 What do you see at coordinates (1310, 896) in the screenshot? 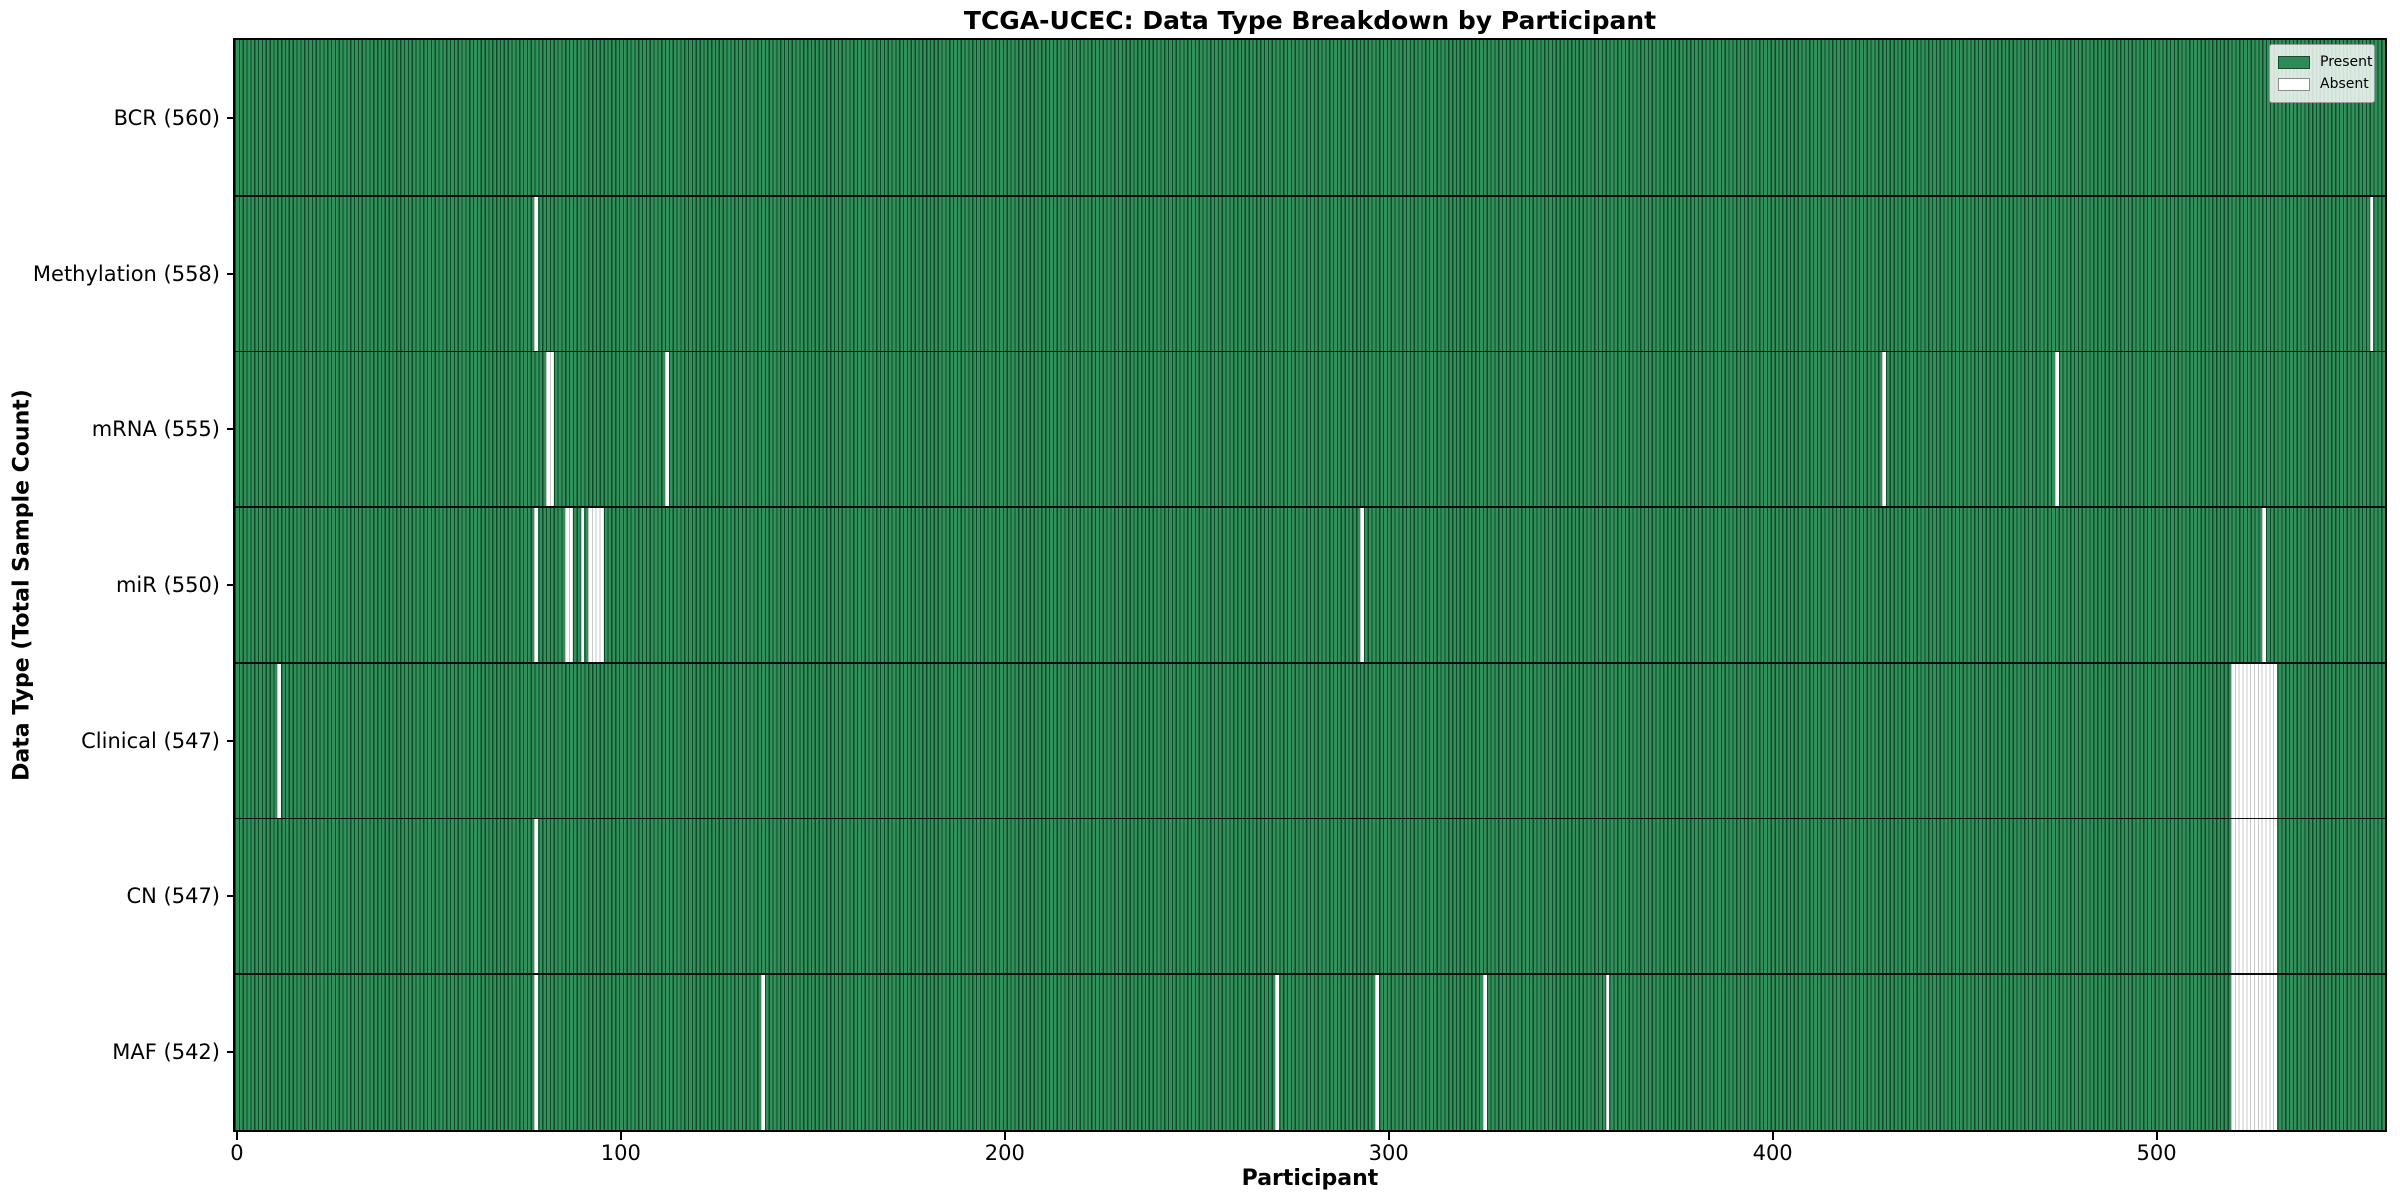
I see `row-cn` at bounding box center [1310, 896].